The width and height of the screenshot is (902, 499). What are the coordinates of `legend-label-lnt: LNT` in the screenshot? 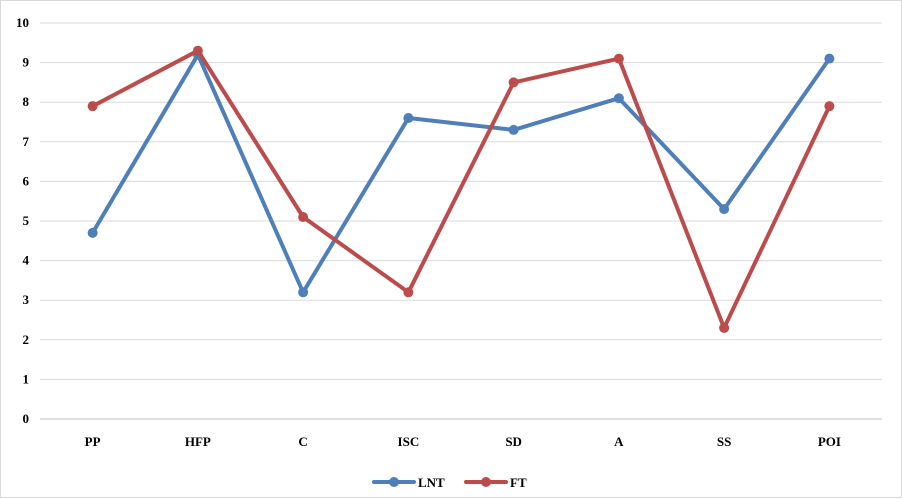 It's located at (431, 482).